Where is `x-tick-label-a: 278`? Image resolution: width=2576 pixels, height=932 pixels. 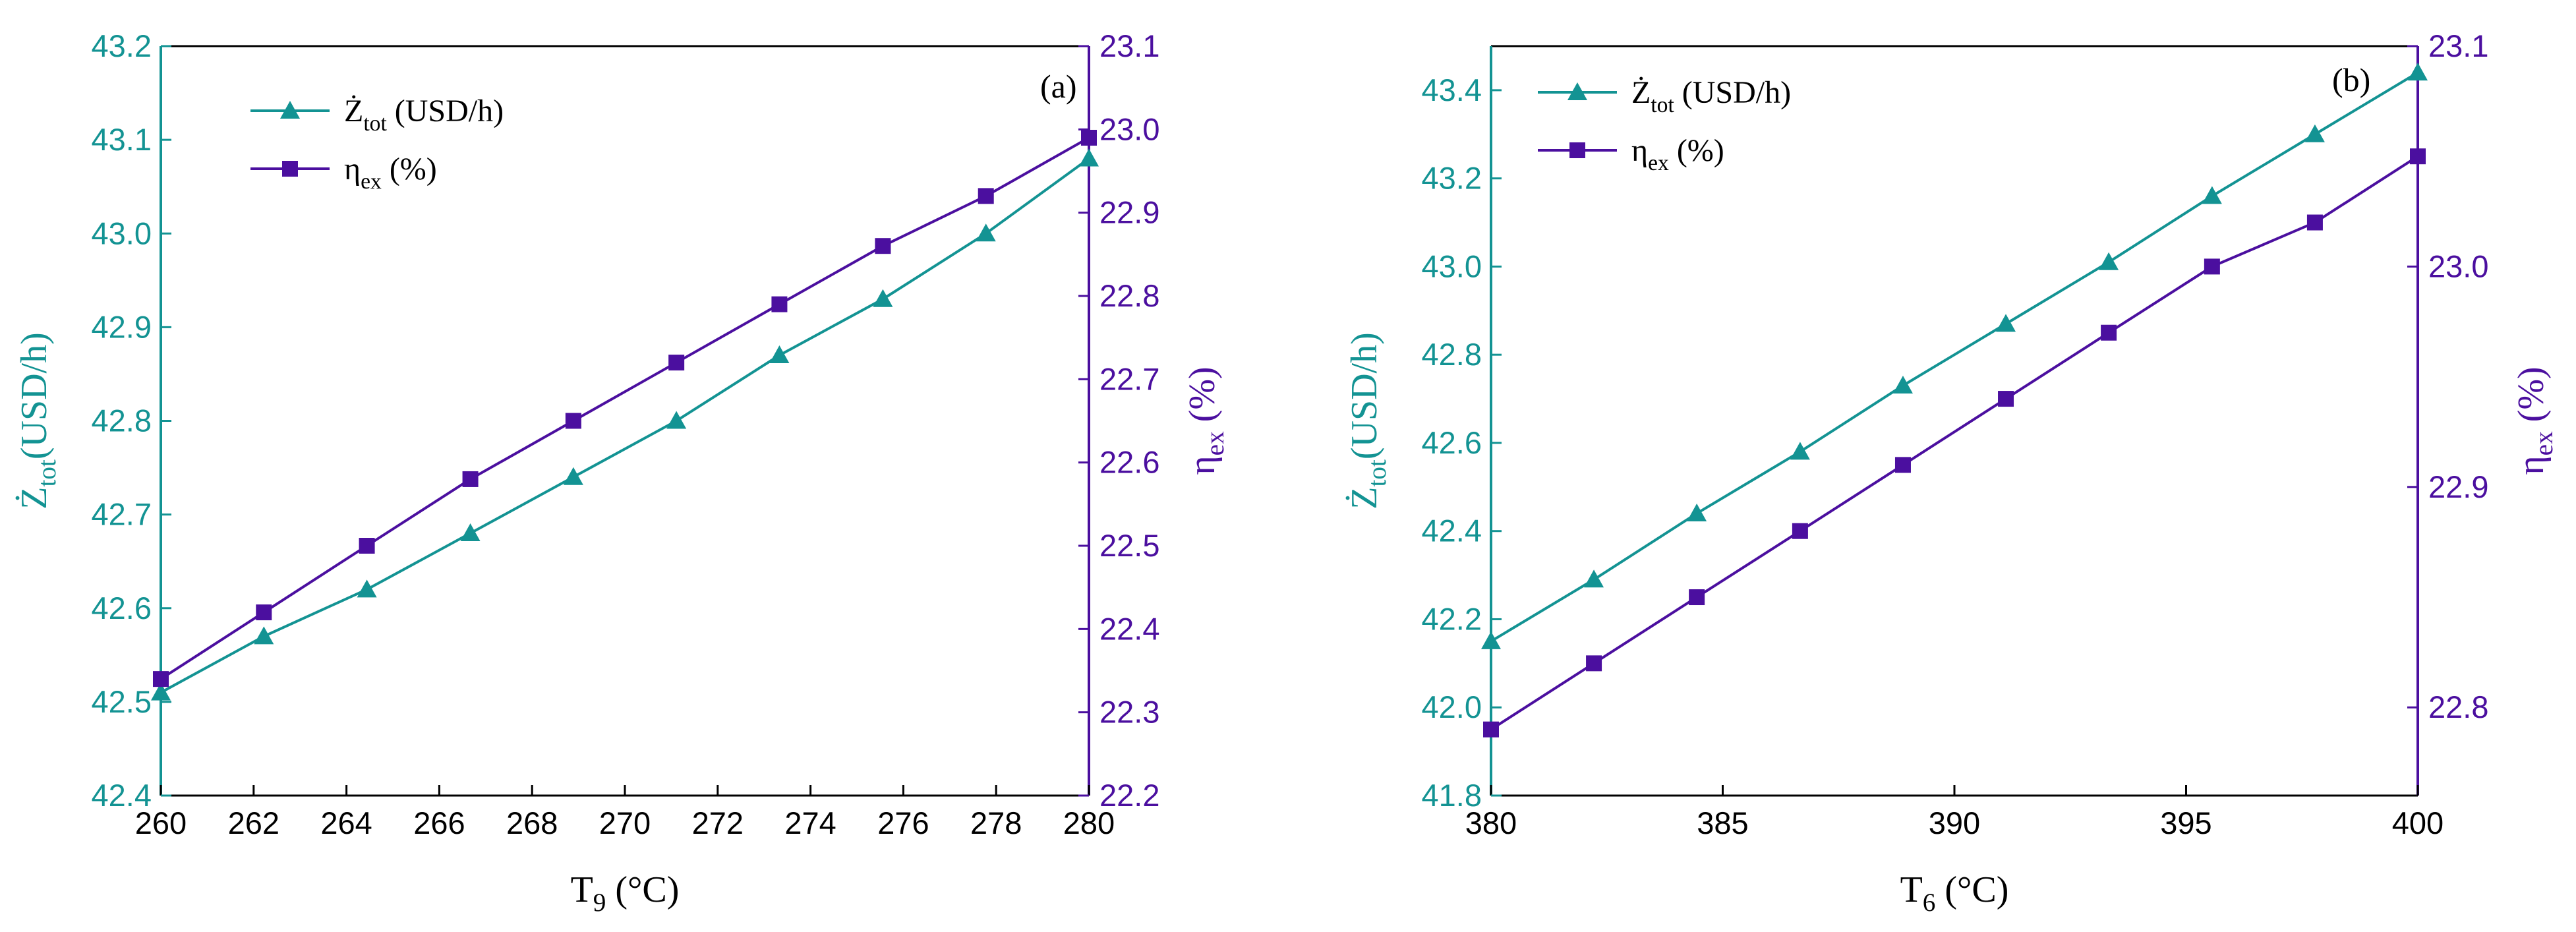
x-tick-label-a: 278 is located at coordinates (996, 822).